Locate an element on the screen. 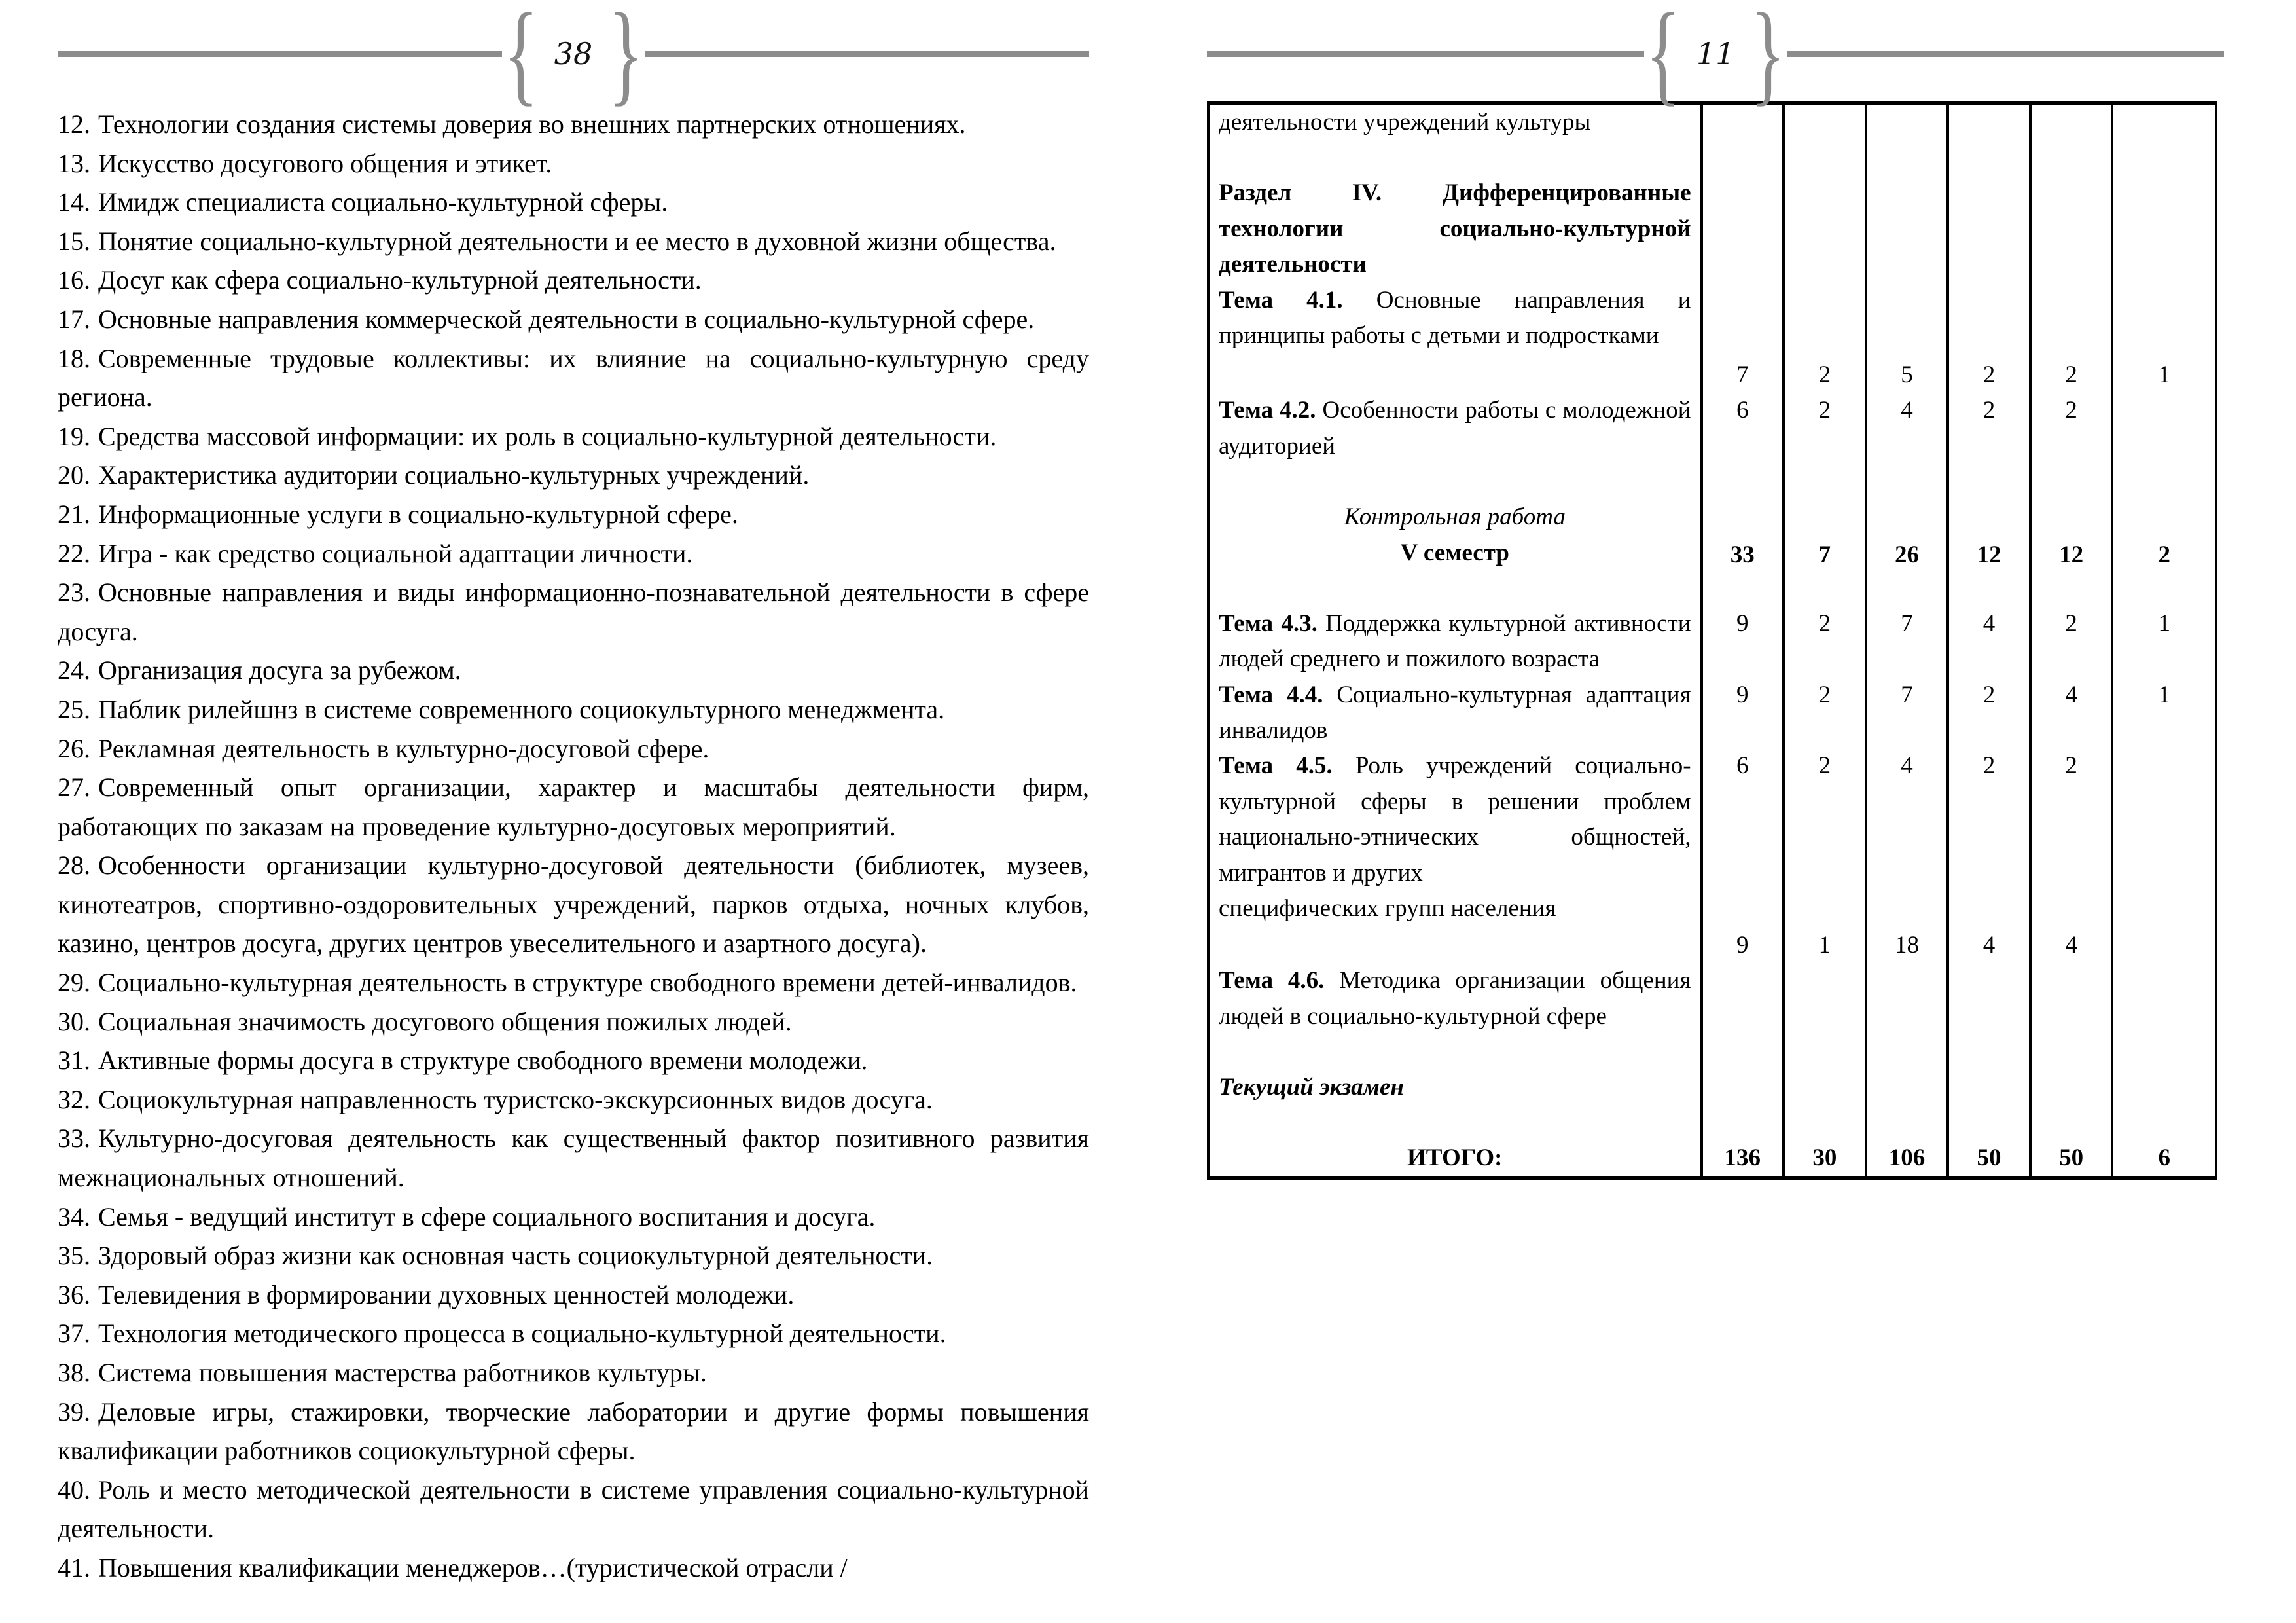 Image resolution: width=2296 pixels, height=1623 pixels. topic-45-label: Тема 4.5. is located at coordinates (1276, 766).